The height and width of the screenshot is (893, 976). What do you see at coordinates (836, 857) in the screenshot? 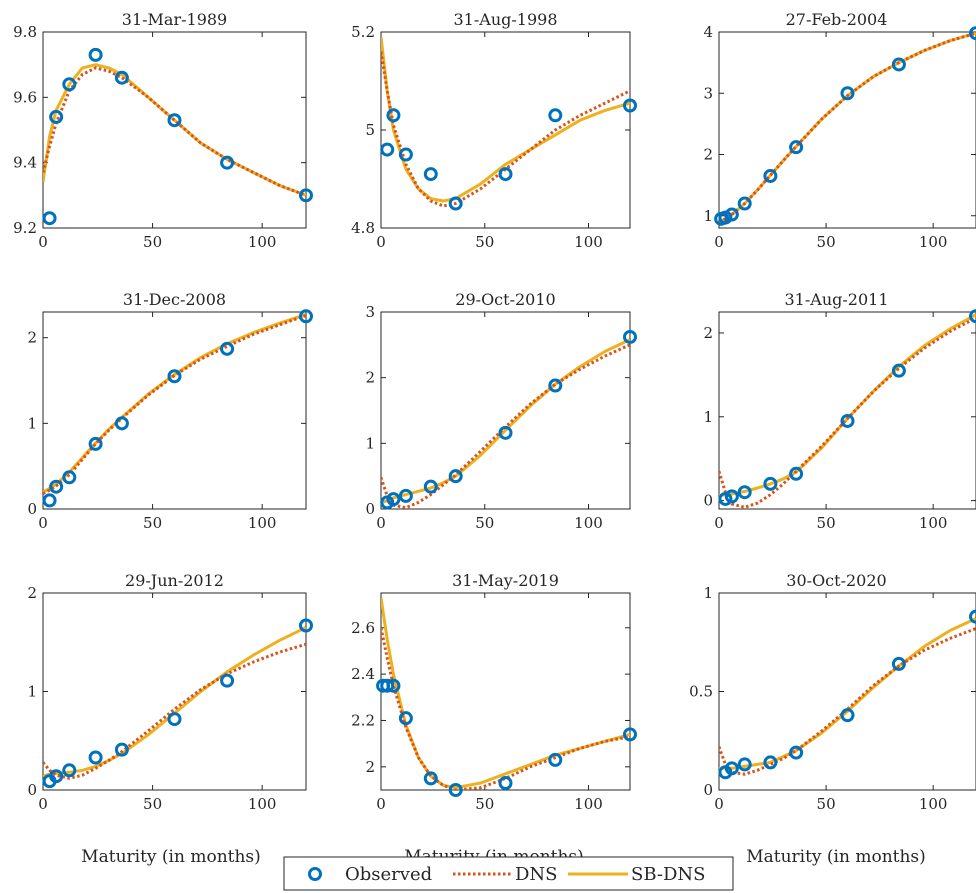
I see `x-axis-label-col3: Maturity (in months)` at bounding box center [836, 857].